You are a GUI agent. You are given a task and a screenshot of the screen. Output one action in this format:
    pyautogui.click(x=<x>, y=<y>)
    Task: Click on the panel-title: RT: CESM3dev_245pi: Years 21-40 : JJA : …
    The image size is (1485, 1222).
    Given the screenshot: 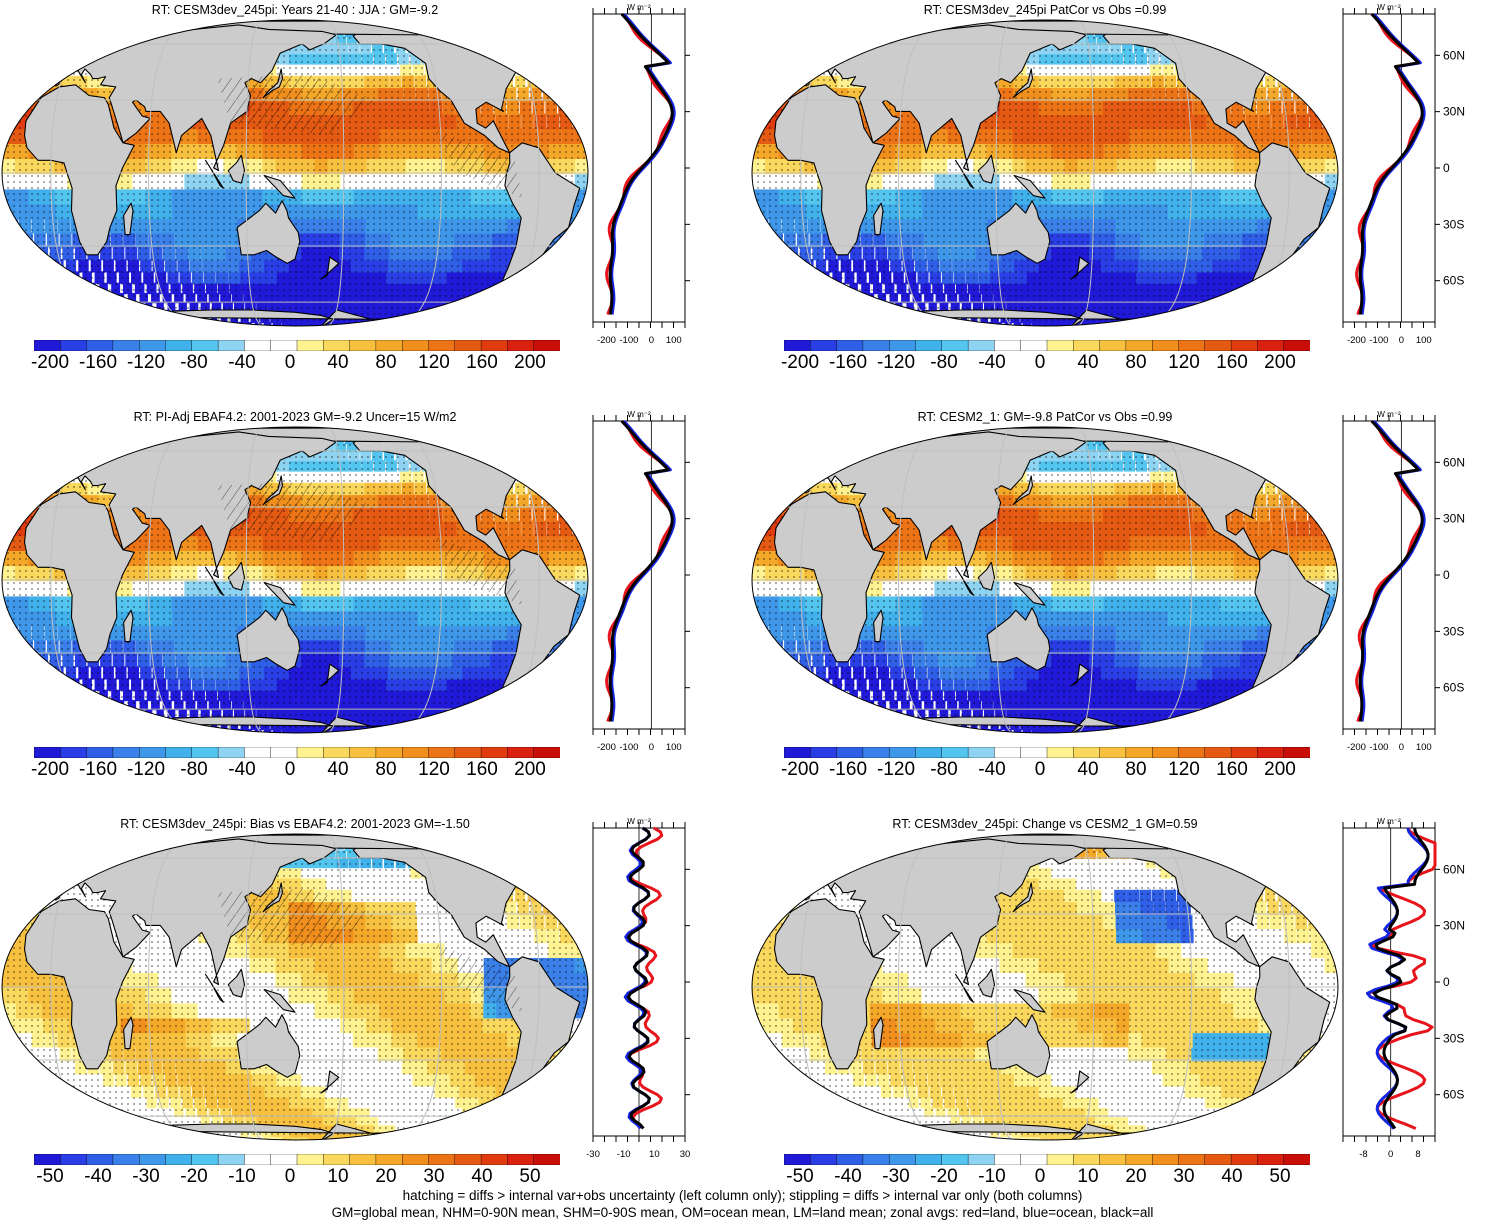 What is the action you would take?
    pyautogui.click(x=295, y=10)
    